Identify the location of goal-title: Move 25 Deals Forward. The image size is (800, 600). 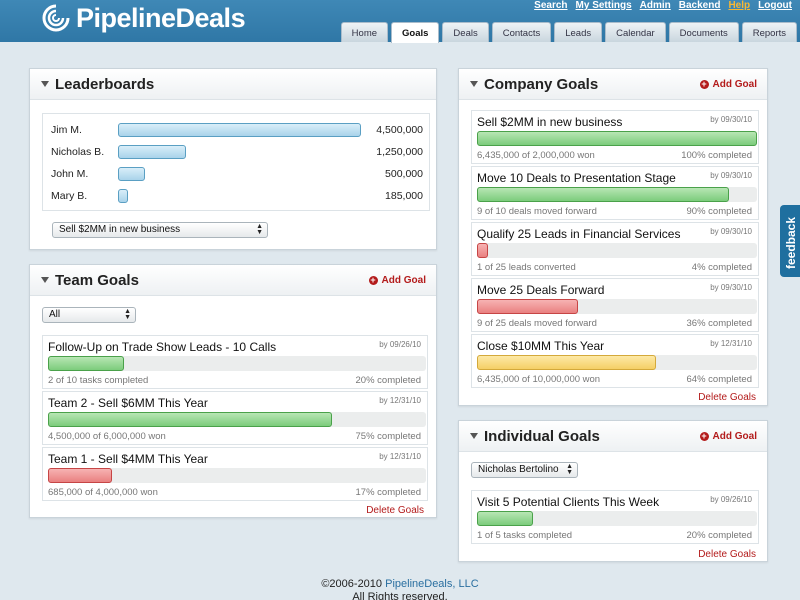
(541, 290).